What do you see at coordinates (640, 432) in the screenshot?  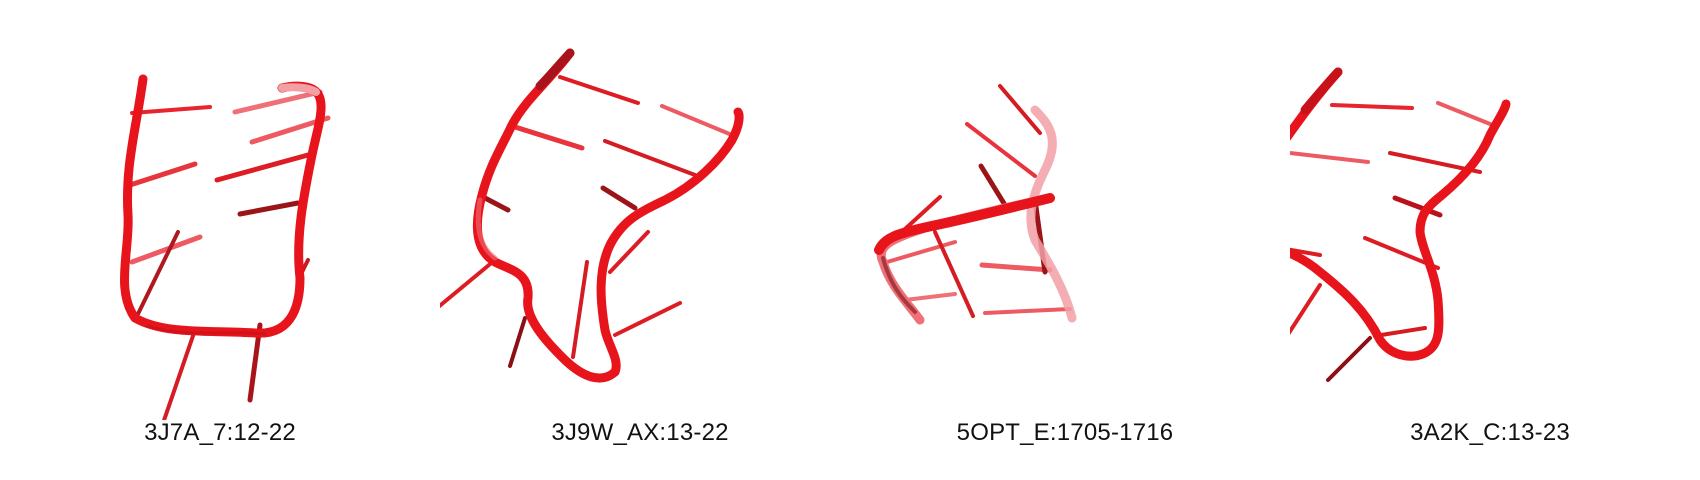 I see `structure-label: 3J9W_AX:13-22` at bounding box center [640, 432].